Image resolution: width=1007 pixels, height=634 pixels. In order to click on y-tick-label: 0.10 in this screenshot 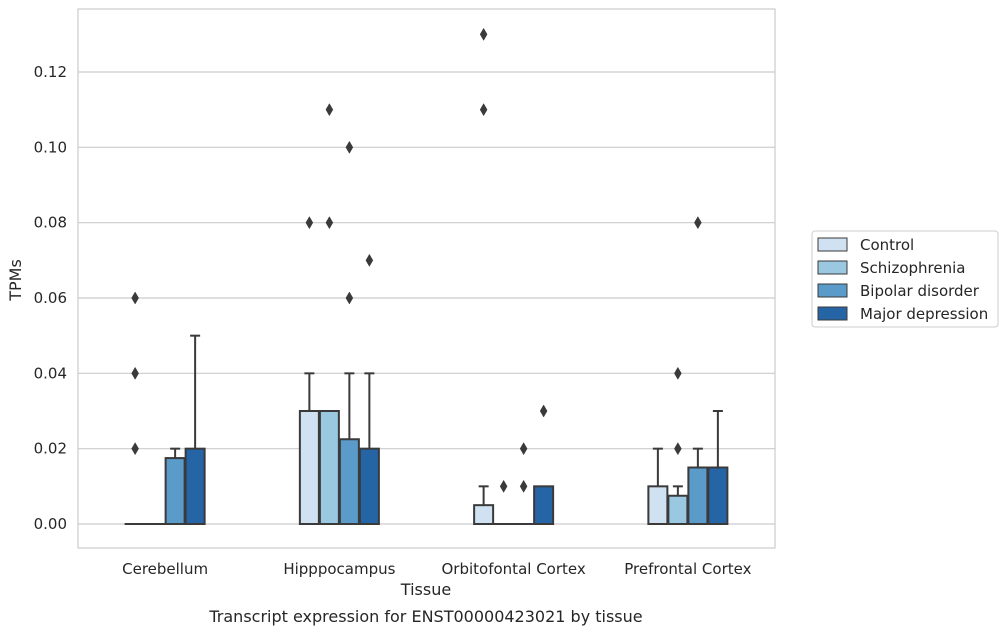, I will do `click(50, 147)`.